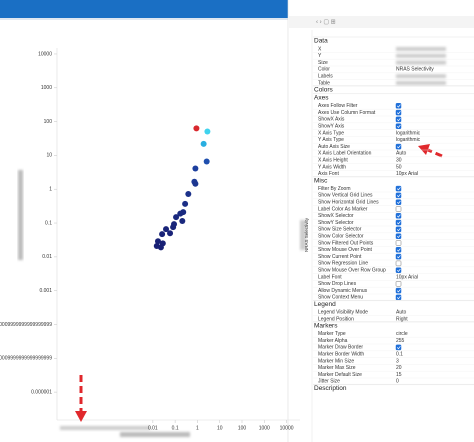 Image resolution: width=474 pixels, height=442 pixels. I want to click on property-label: X Axis Type, so click(331, 133).